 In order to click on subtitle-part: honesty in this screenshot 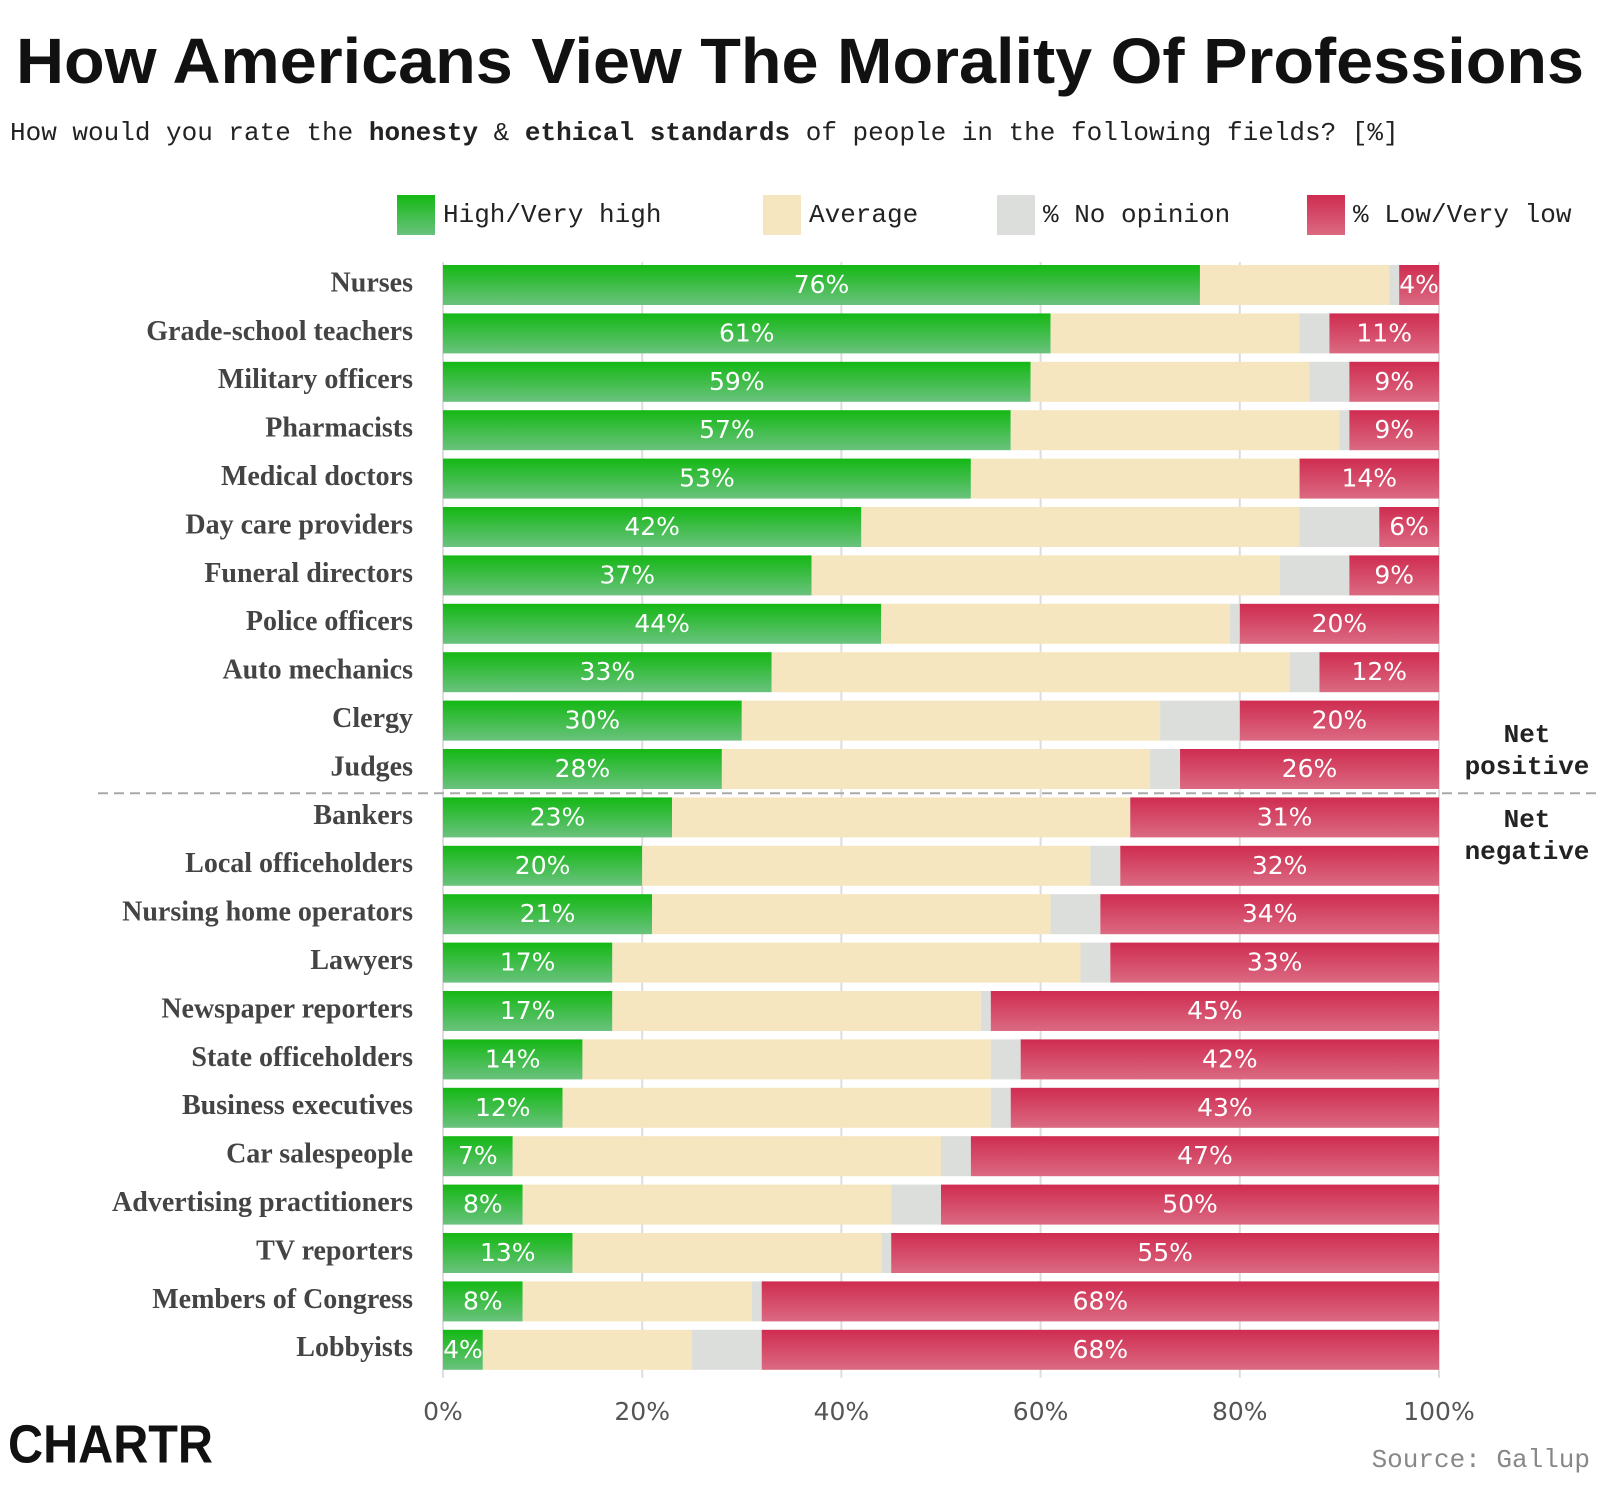, I will do `click(424, 133)`.